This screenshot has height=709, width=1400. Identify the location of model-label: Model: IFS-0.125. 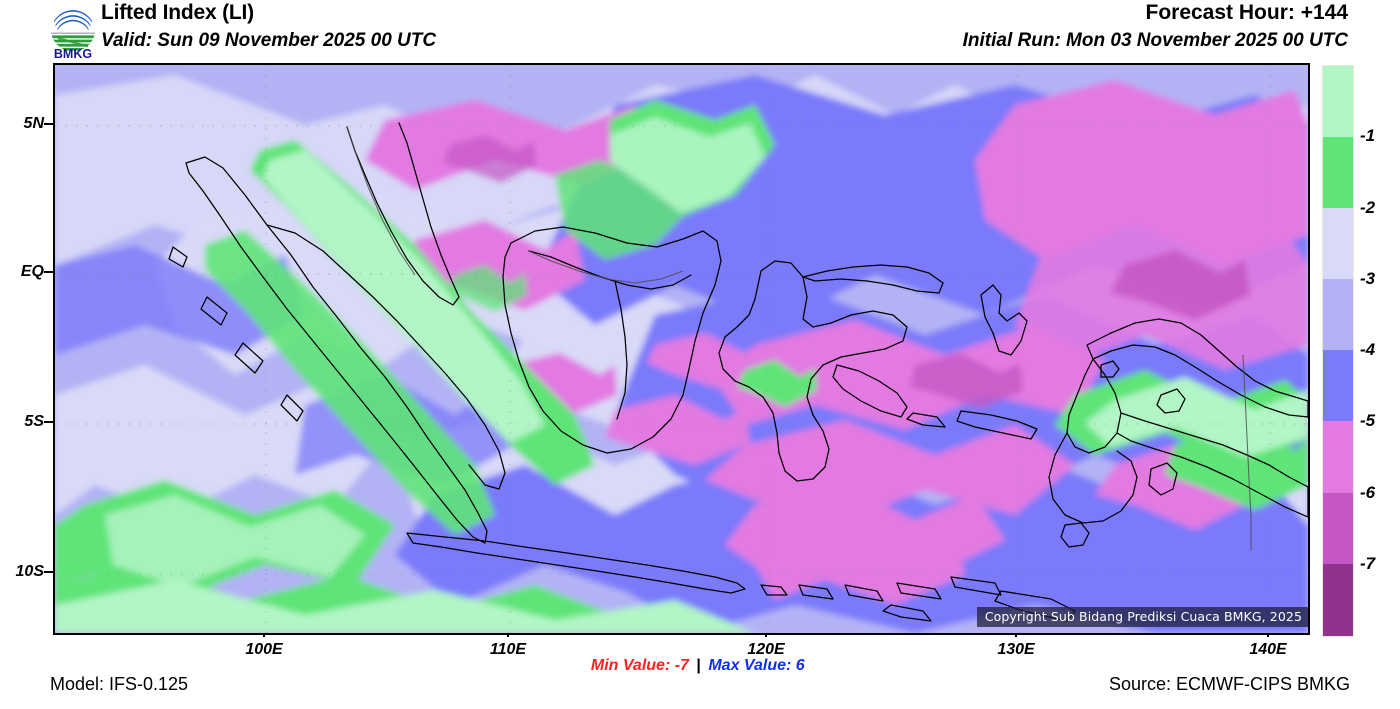
(119, 684).